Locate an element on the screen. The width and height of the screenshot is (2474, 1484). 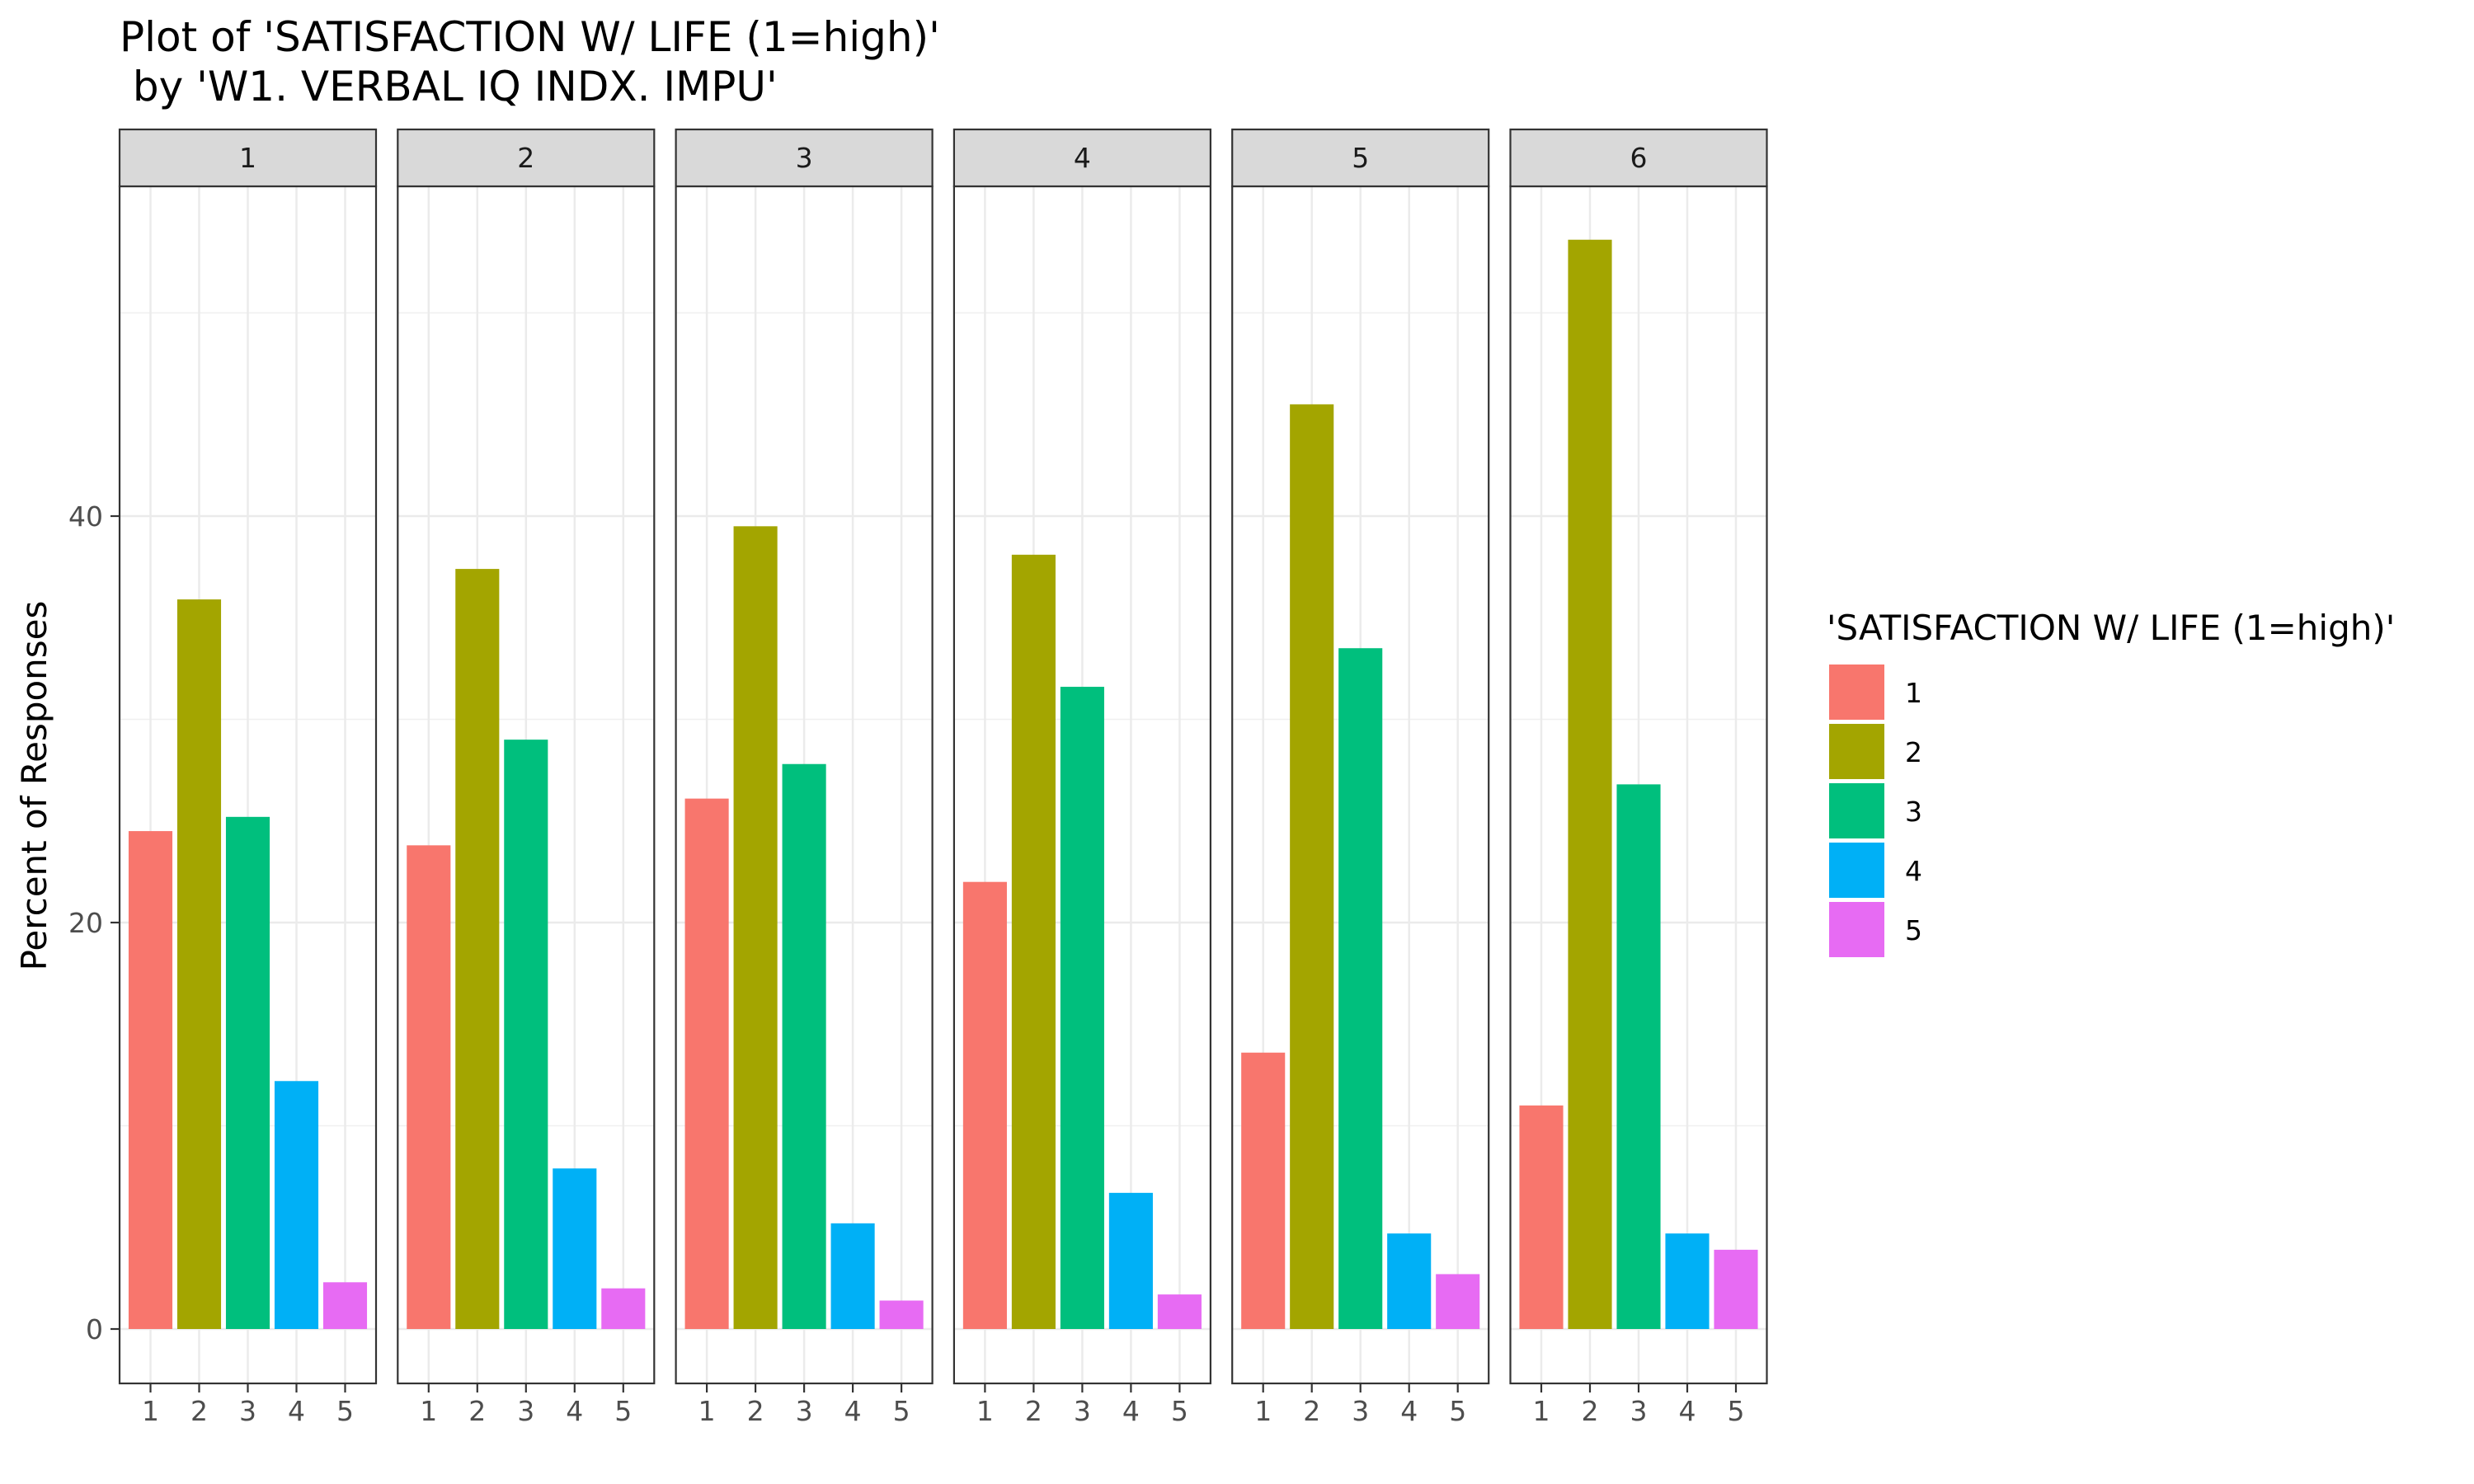
facet-strip-label: 5 is located at coordinates (1360, 158).